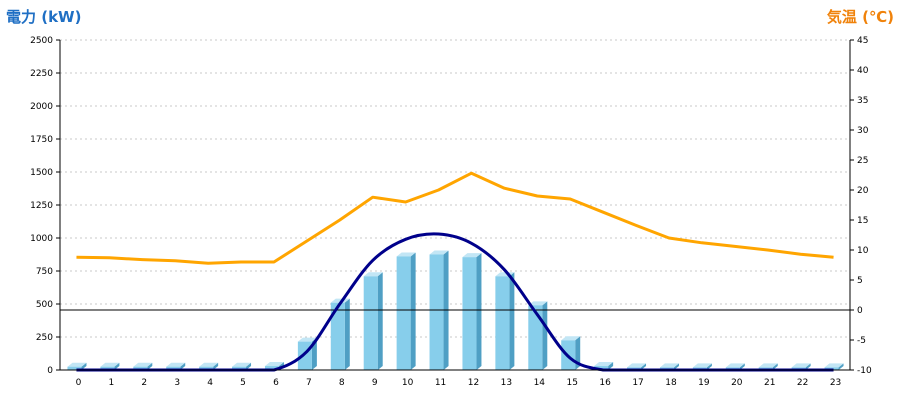  What do you see at coordinates (41, 206) in the screenshot?
I see `left-tick-label: 1250` at bounding box center [41, 206].